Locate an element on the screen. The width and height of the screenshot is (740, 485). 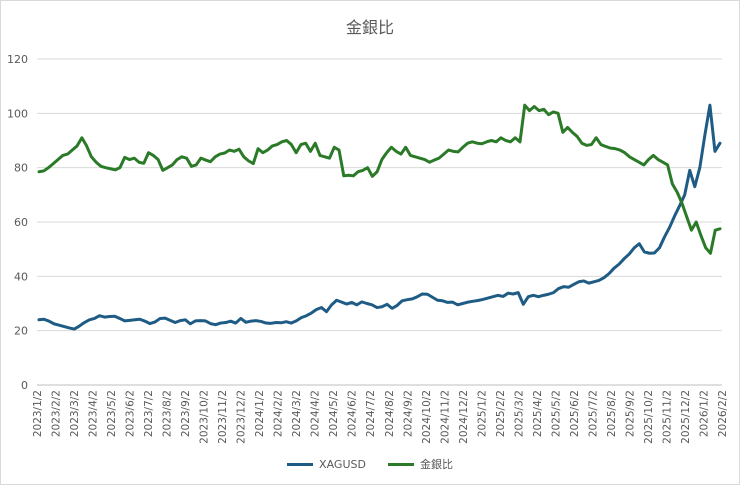
x-tick-label: 2023/5/2 is located at coordinates (112, 413).